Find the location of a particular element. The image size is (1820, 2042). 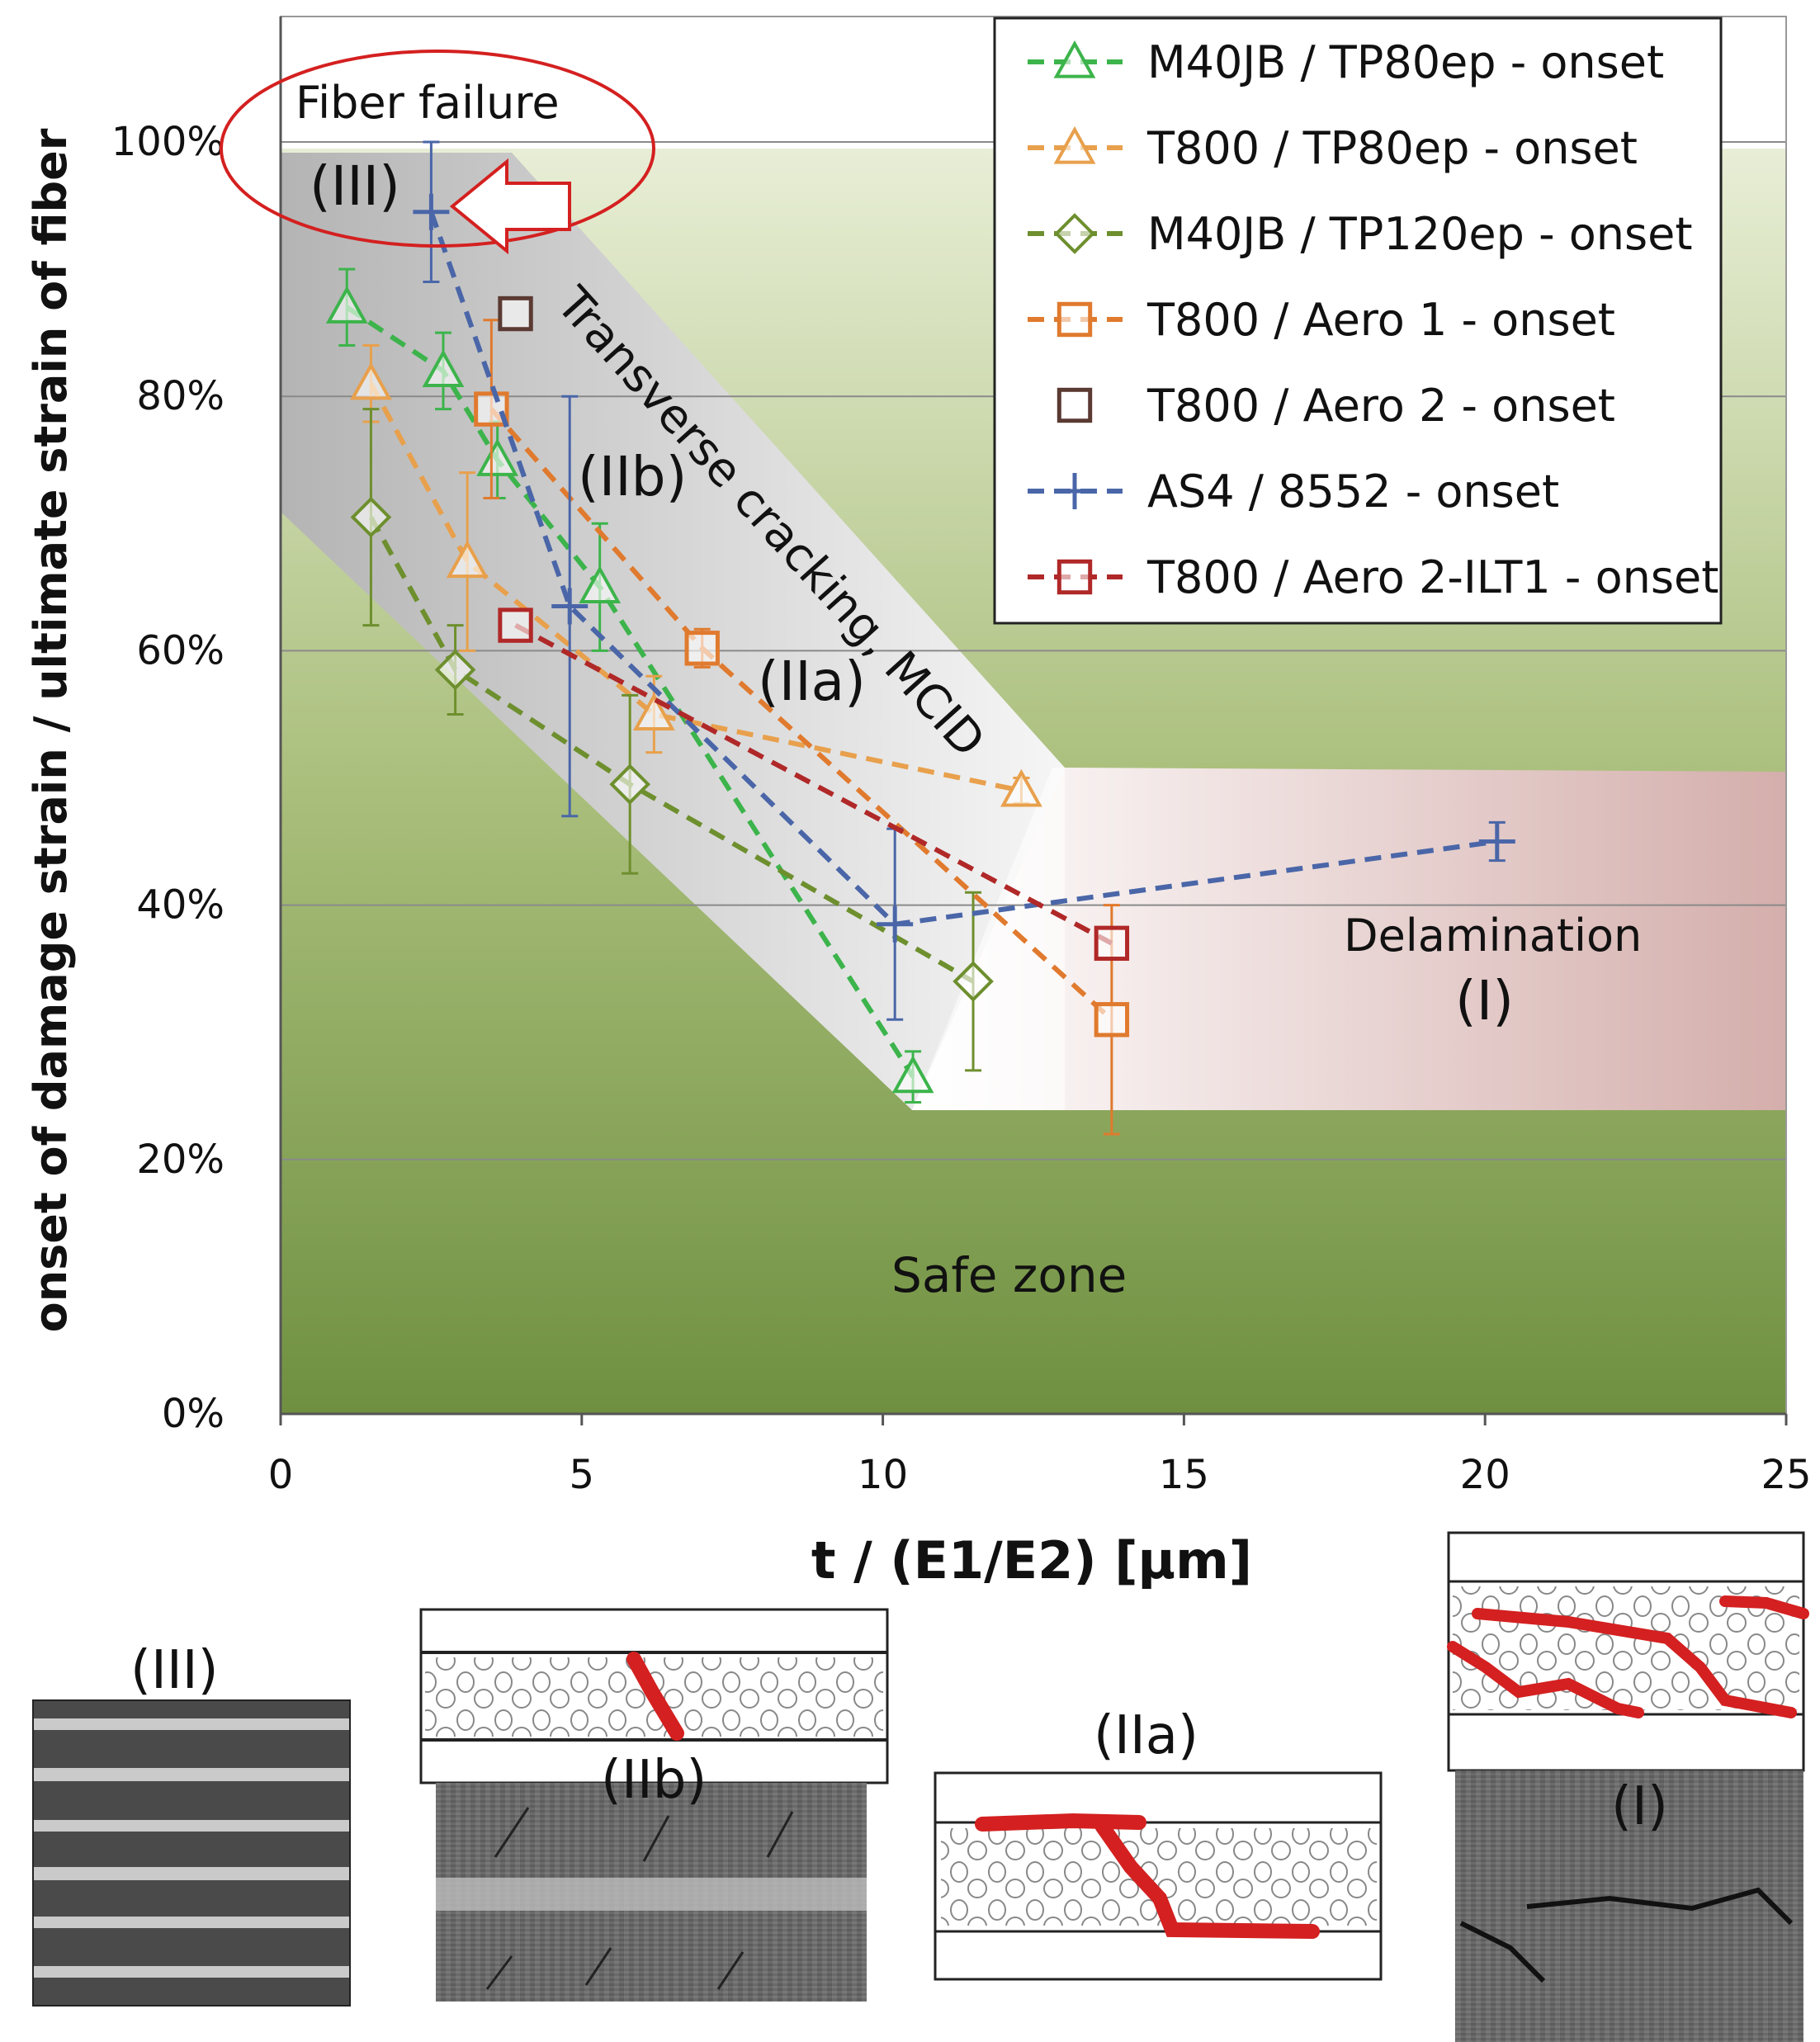

region-iii-label: (III) is located at coordinates (355, 186).